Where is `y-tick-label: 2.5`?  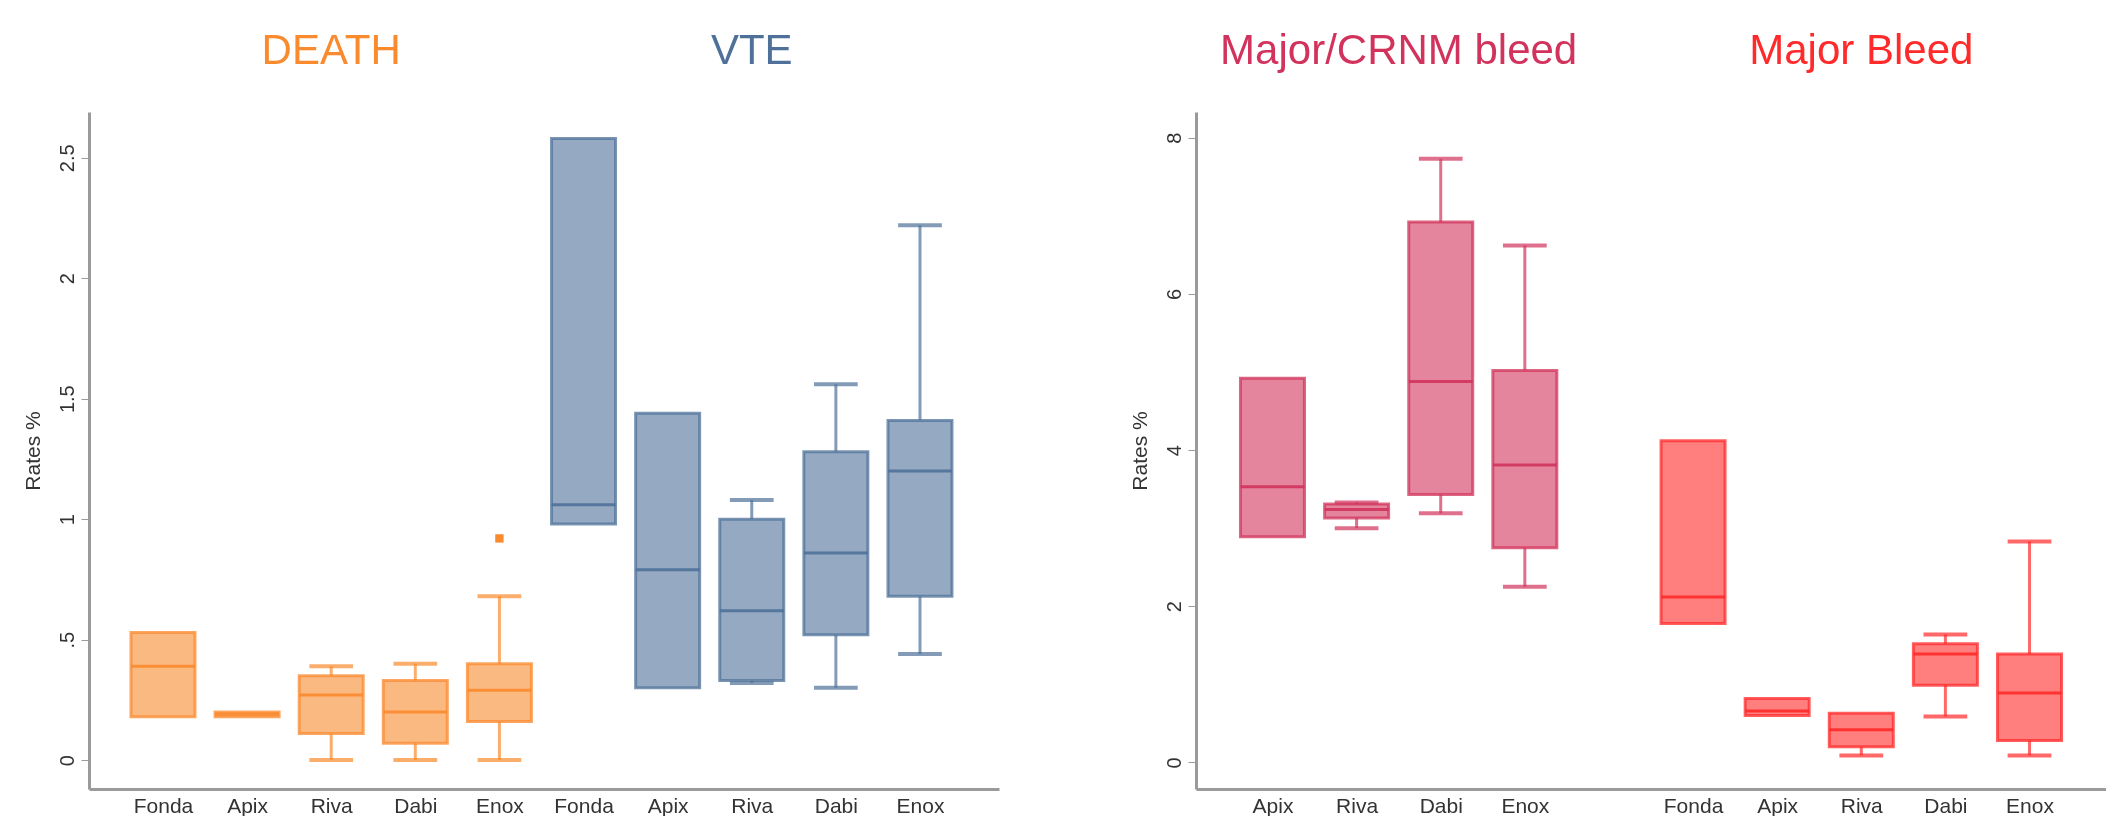 y-tick-label: 2.5 is located at coordinates (66, 158).